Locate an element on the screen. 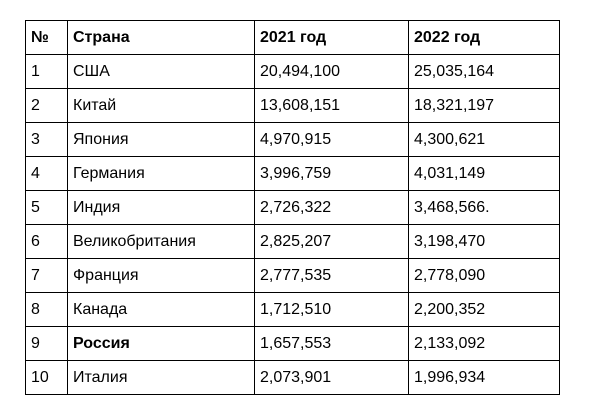 The height and width of the screenshot is (407, 591). table-row: 4 Германия 3,996,759 4,031,149 is located at coordinates (292, 173).